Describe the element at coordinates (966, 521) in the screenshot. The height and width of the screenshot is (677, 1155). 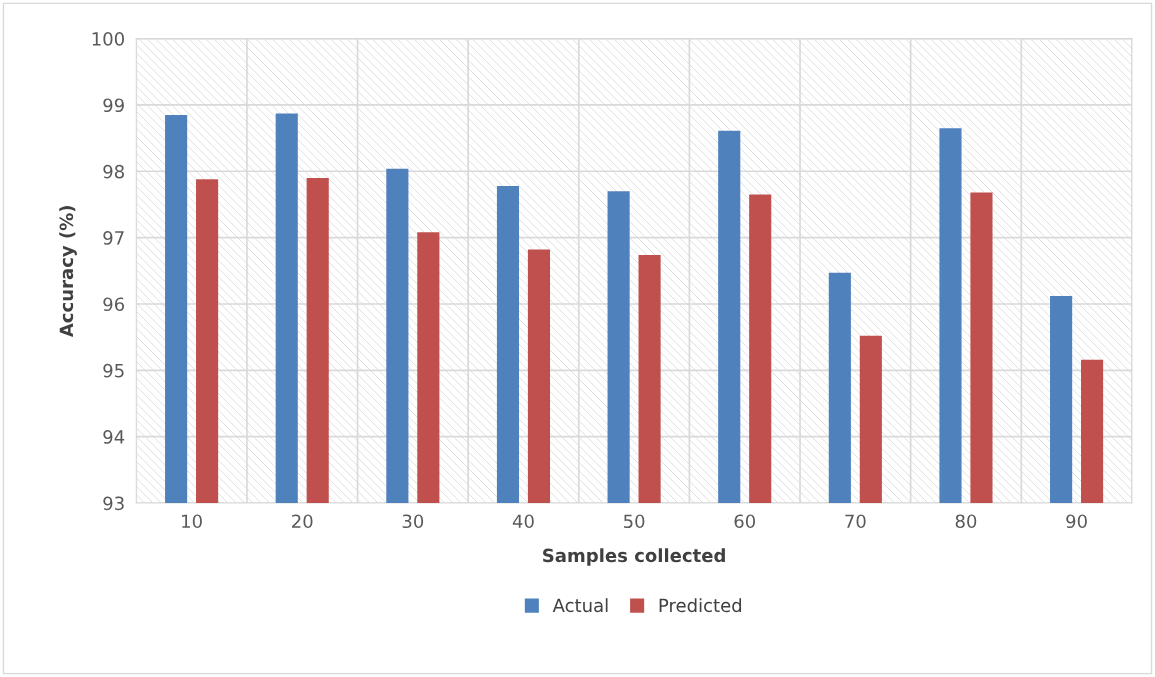
I see `x-tick-label: 80` at that location.